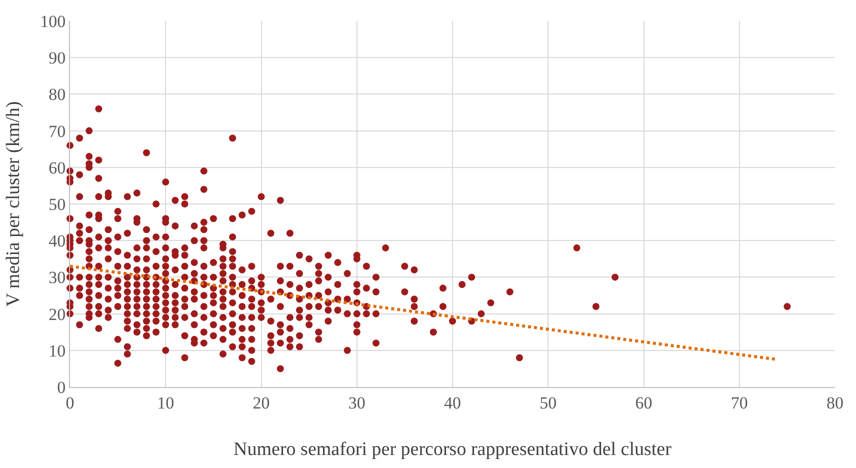 This screenshot has width=856, height=468. I want to click on x-tick-label: 60, so click(643, 402).